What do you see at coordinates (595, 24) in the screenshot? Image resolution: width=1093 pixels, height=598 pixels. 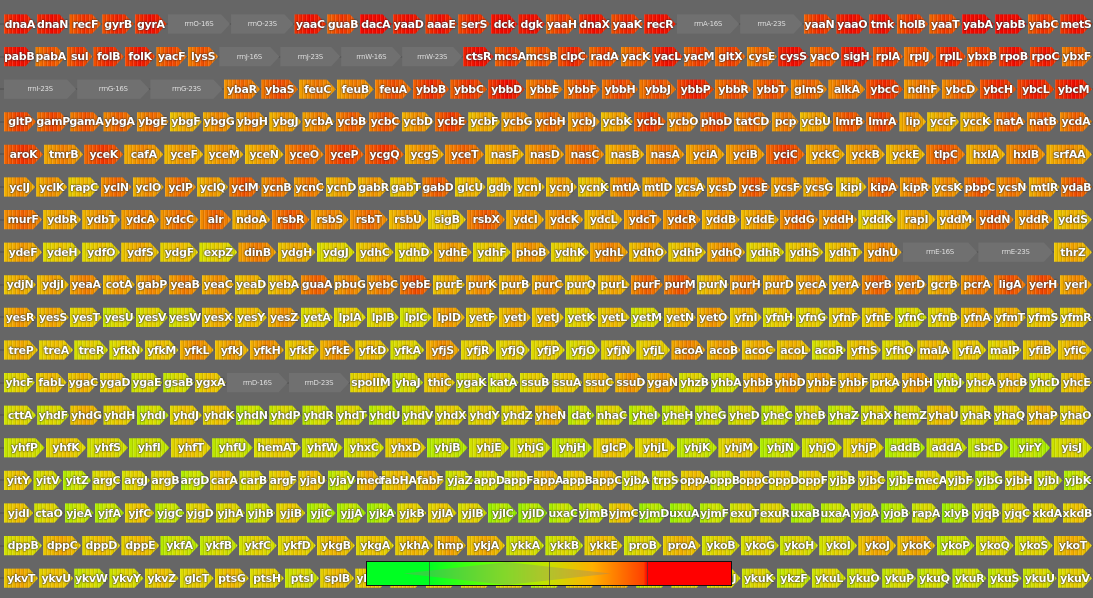 I see `gene-dnaX: dnaX` at bounding box center [595, 24].